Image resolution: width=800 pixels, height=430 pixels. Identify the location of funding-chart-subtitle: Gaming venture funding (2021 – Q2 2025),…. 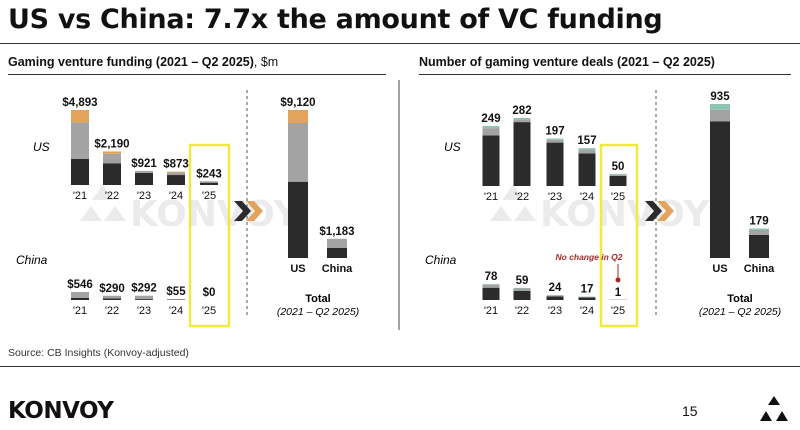
(143, 62).